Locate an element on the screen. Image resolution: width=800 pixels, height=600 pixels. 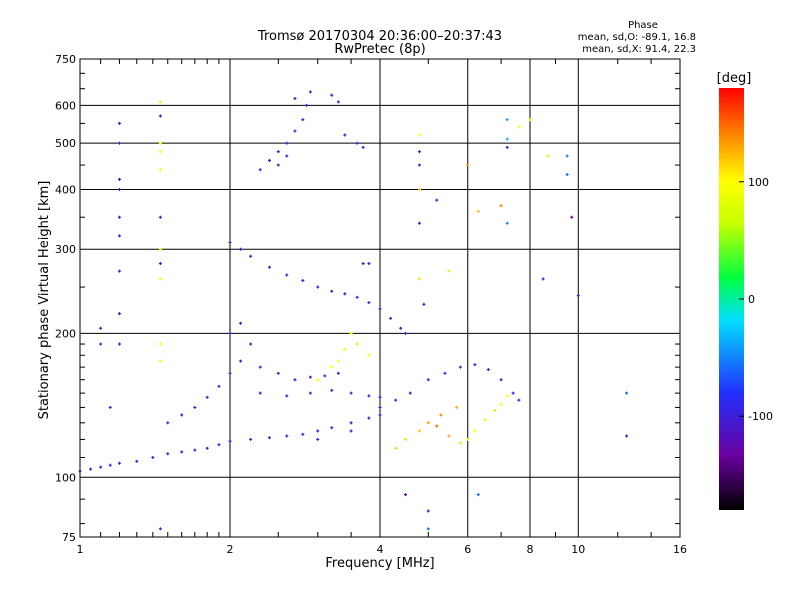
x-axis-label: Frequency [MHz] is located at coordinates (379, 563).